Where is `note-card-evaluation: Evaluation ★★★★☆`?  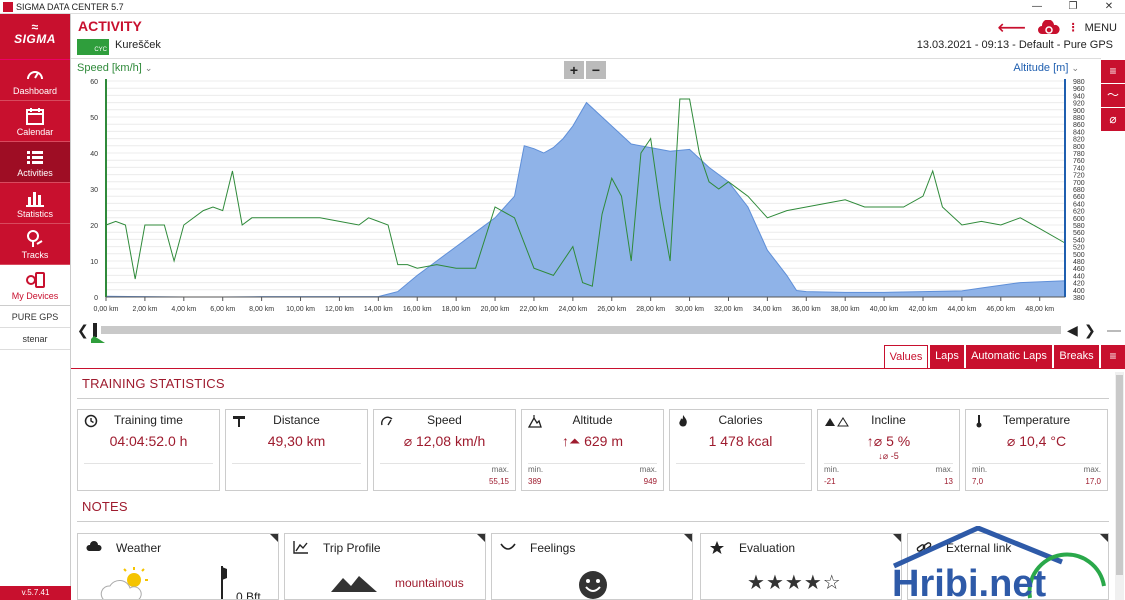 note-card-evaluation: Evaluation ★★★★☆ is located at coordinates (801, 566).